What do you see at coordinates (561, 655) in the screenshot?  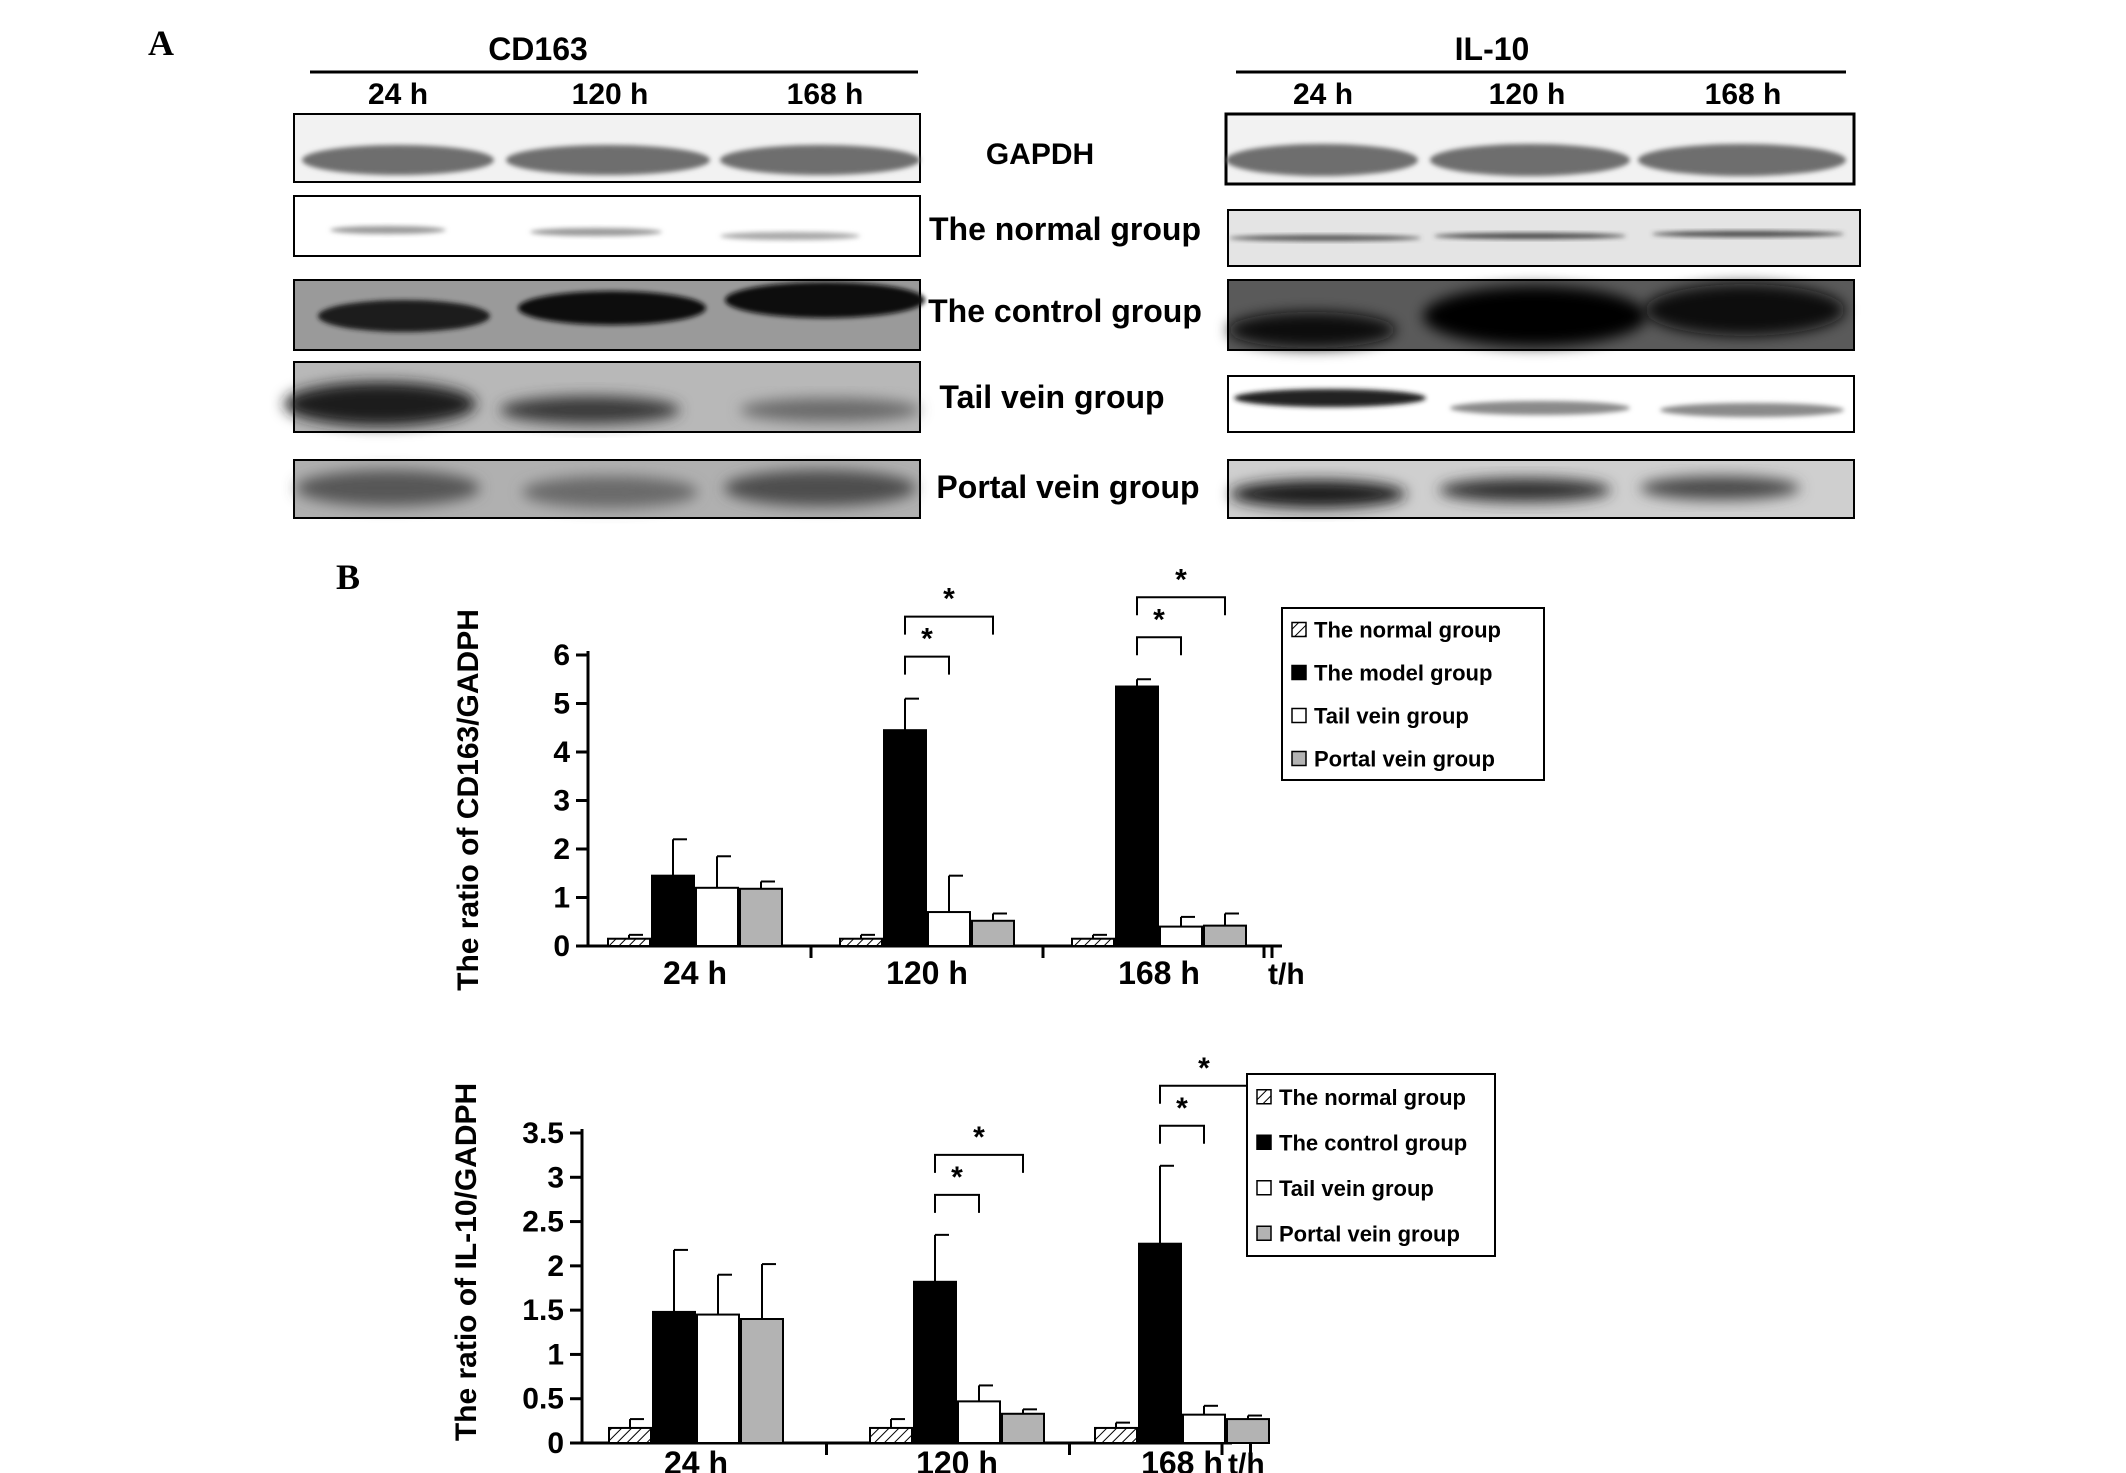 I see `y-tick-label: 6` at bounding box center [561, 655].